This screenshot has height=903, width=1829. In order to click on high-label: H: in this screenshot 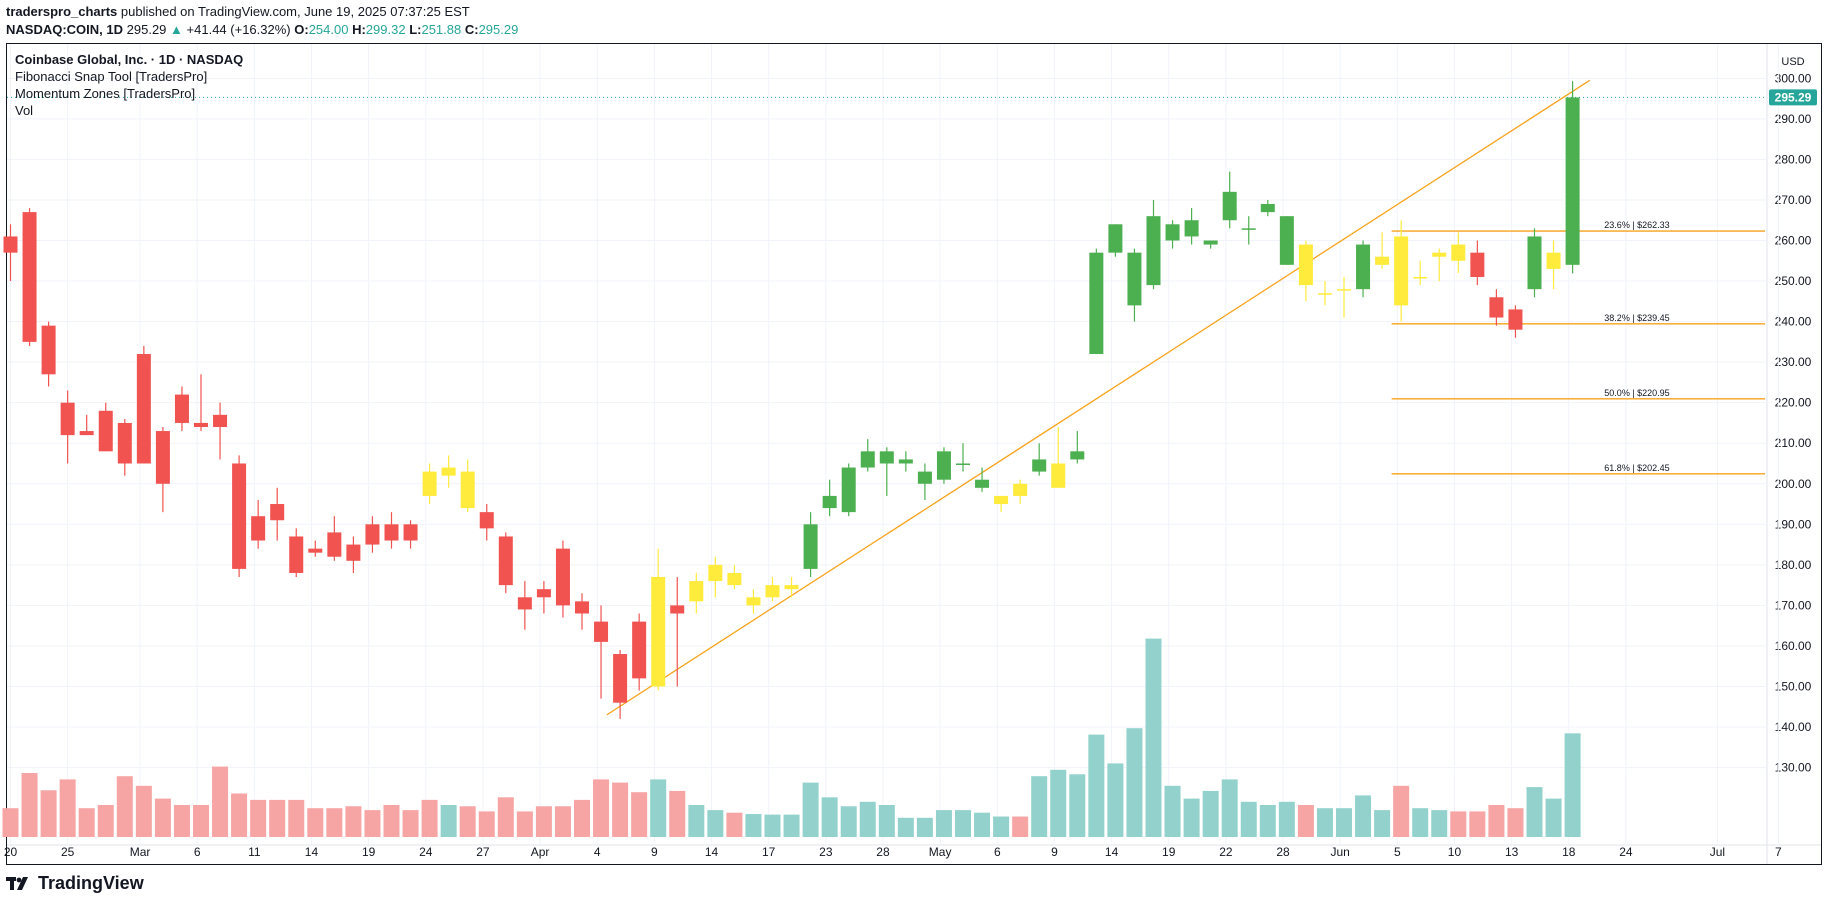, I will do `click(359, 29)`.